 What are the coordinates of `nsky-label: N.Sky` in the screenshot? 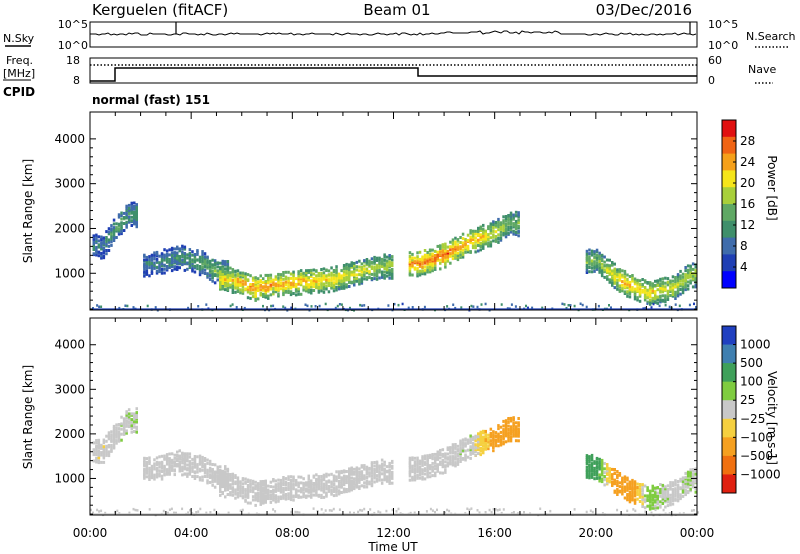 It's located at (19, 38).